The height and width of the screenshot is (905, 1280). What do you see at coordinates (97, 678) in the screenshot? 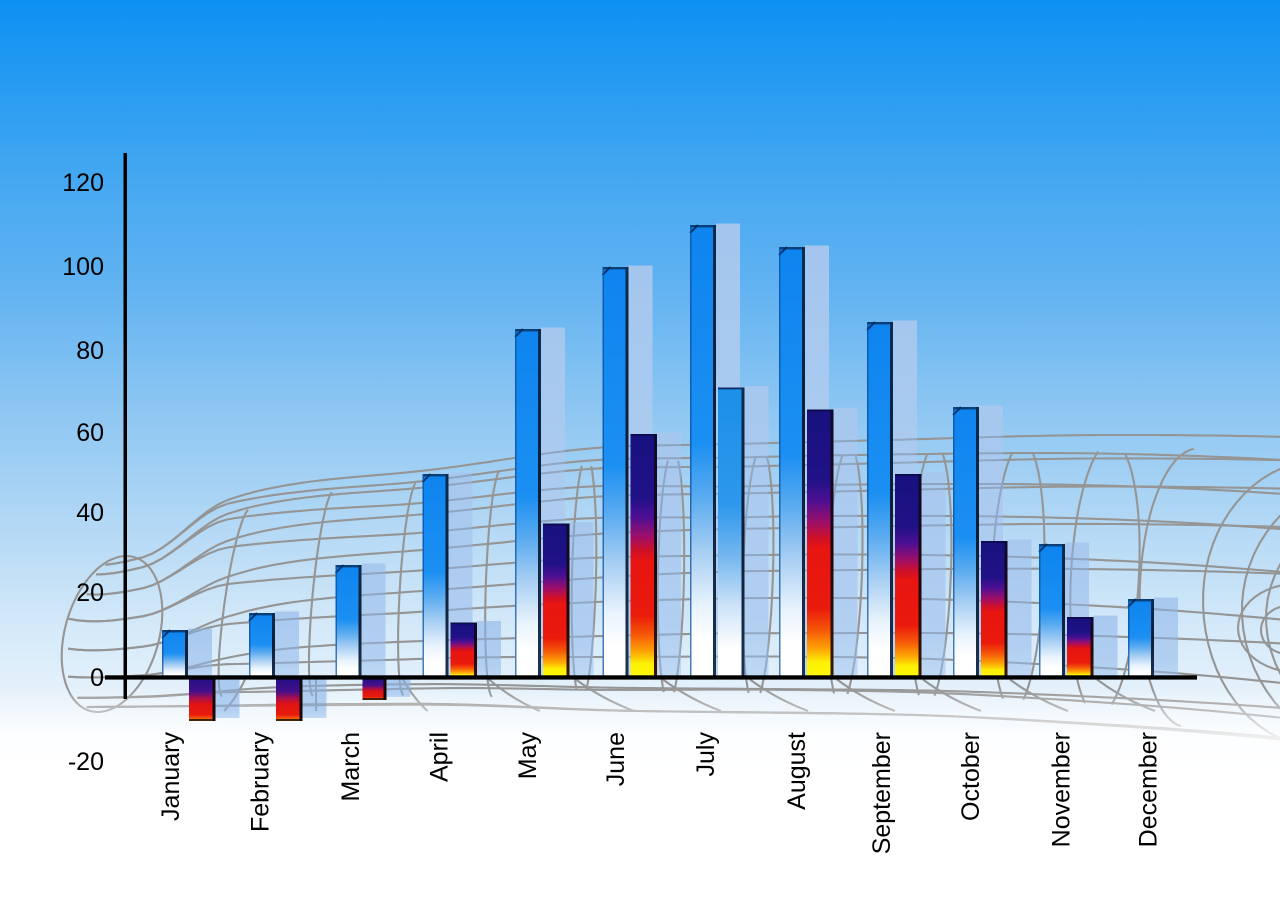
I see `svg-text: 0` at bounding box center [97, 678].